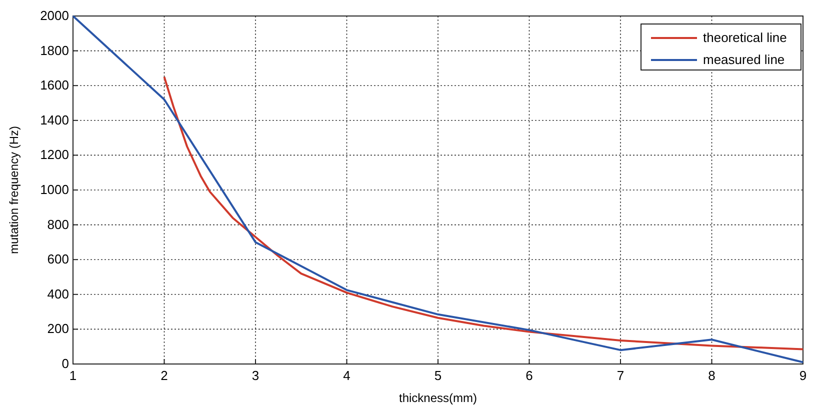 This screenshot has height=408, width=817. I want to click on x-tick-label: 8, so click(712, 375).